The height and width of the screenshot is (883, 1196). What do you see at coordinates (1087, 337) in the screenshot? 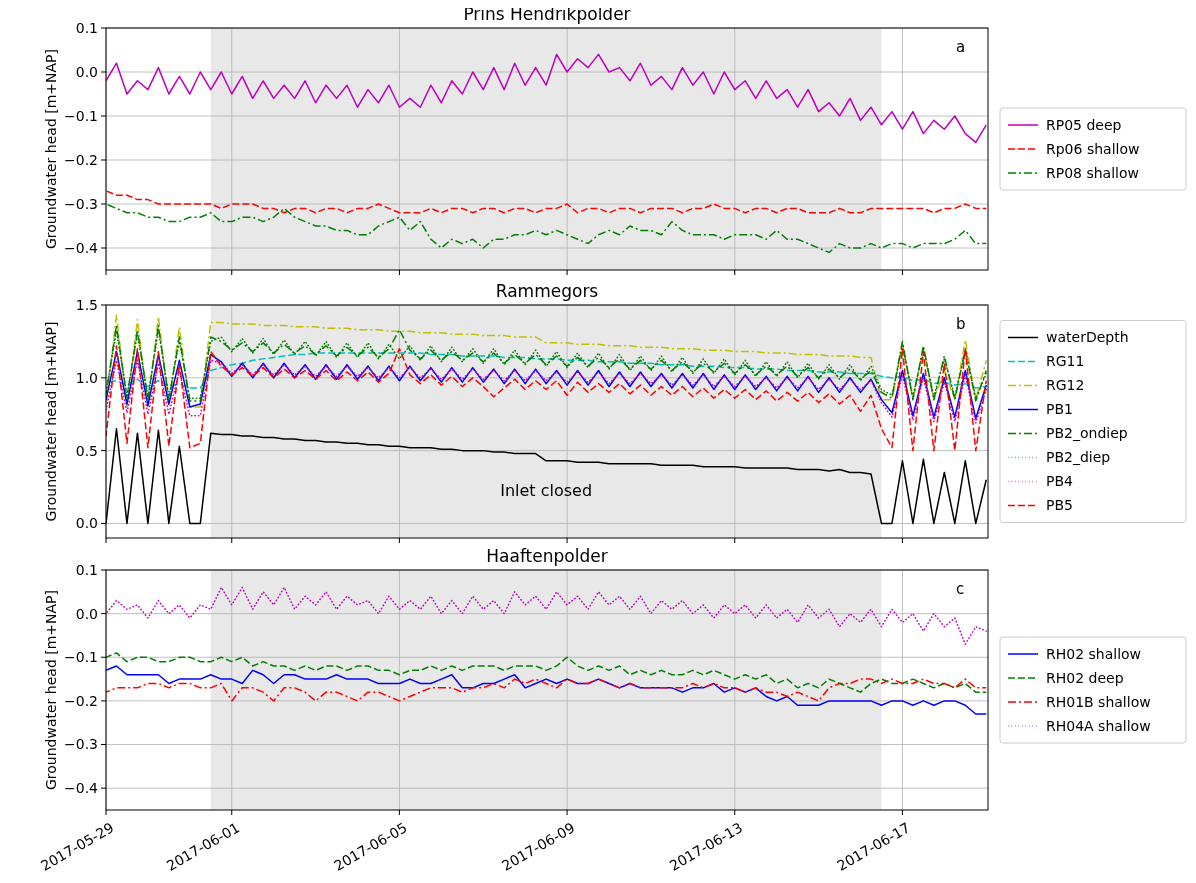
I see `legend-label: waterDepth` at bounding box center [1087, 337].